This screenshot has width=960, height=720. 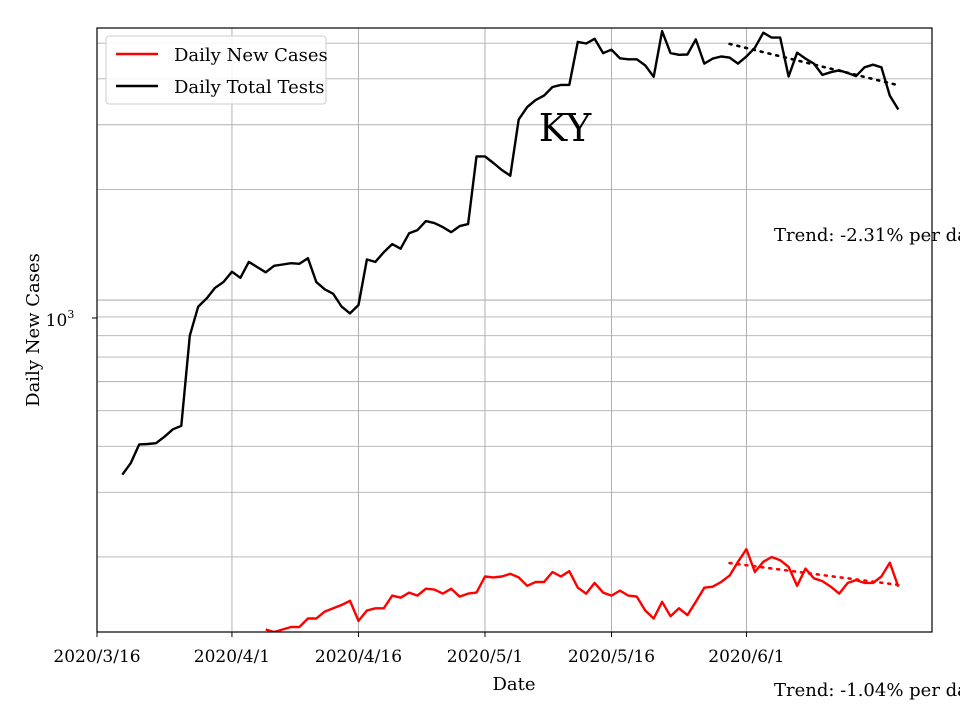 I want to click on y-axis: 103, so click(x=71, y=319).